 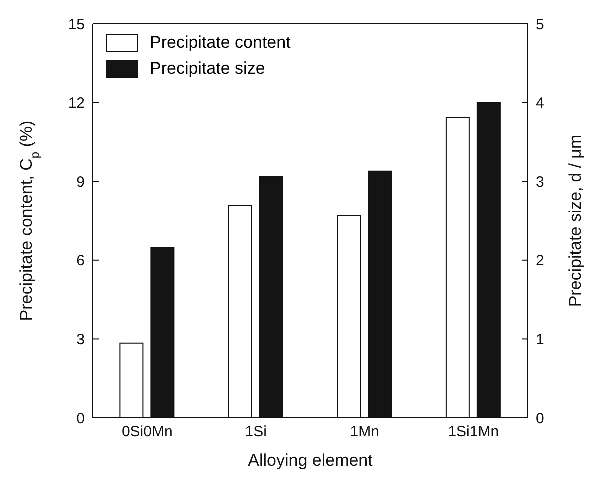 I want to click on y2-tick-label: 3, so click(x=540, y=182).